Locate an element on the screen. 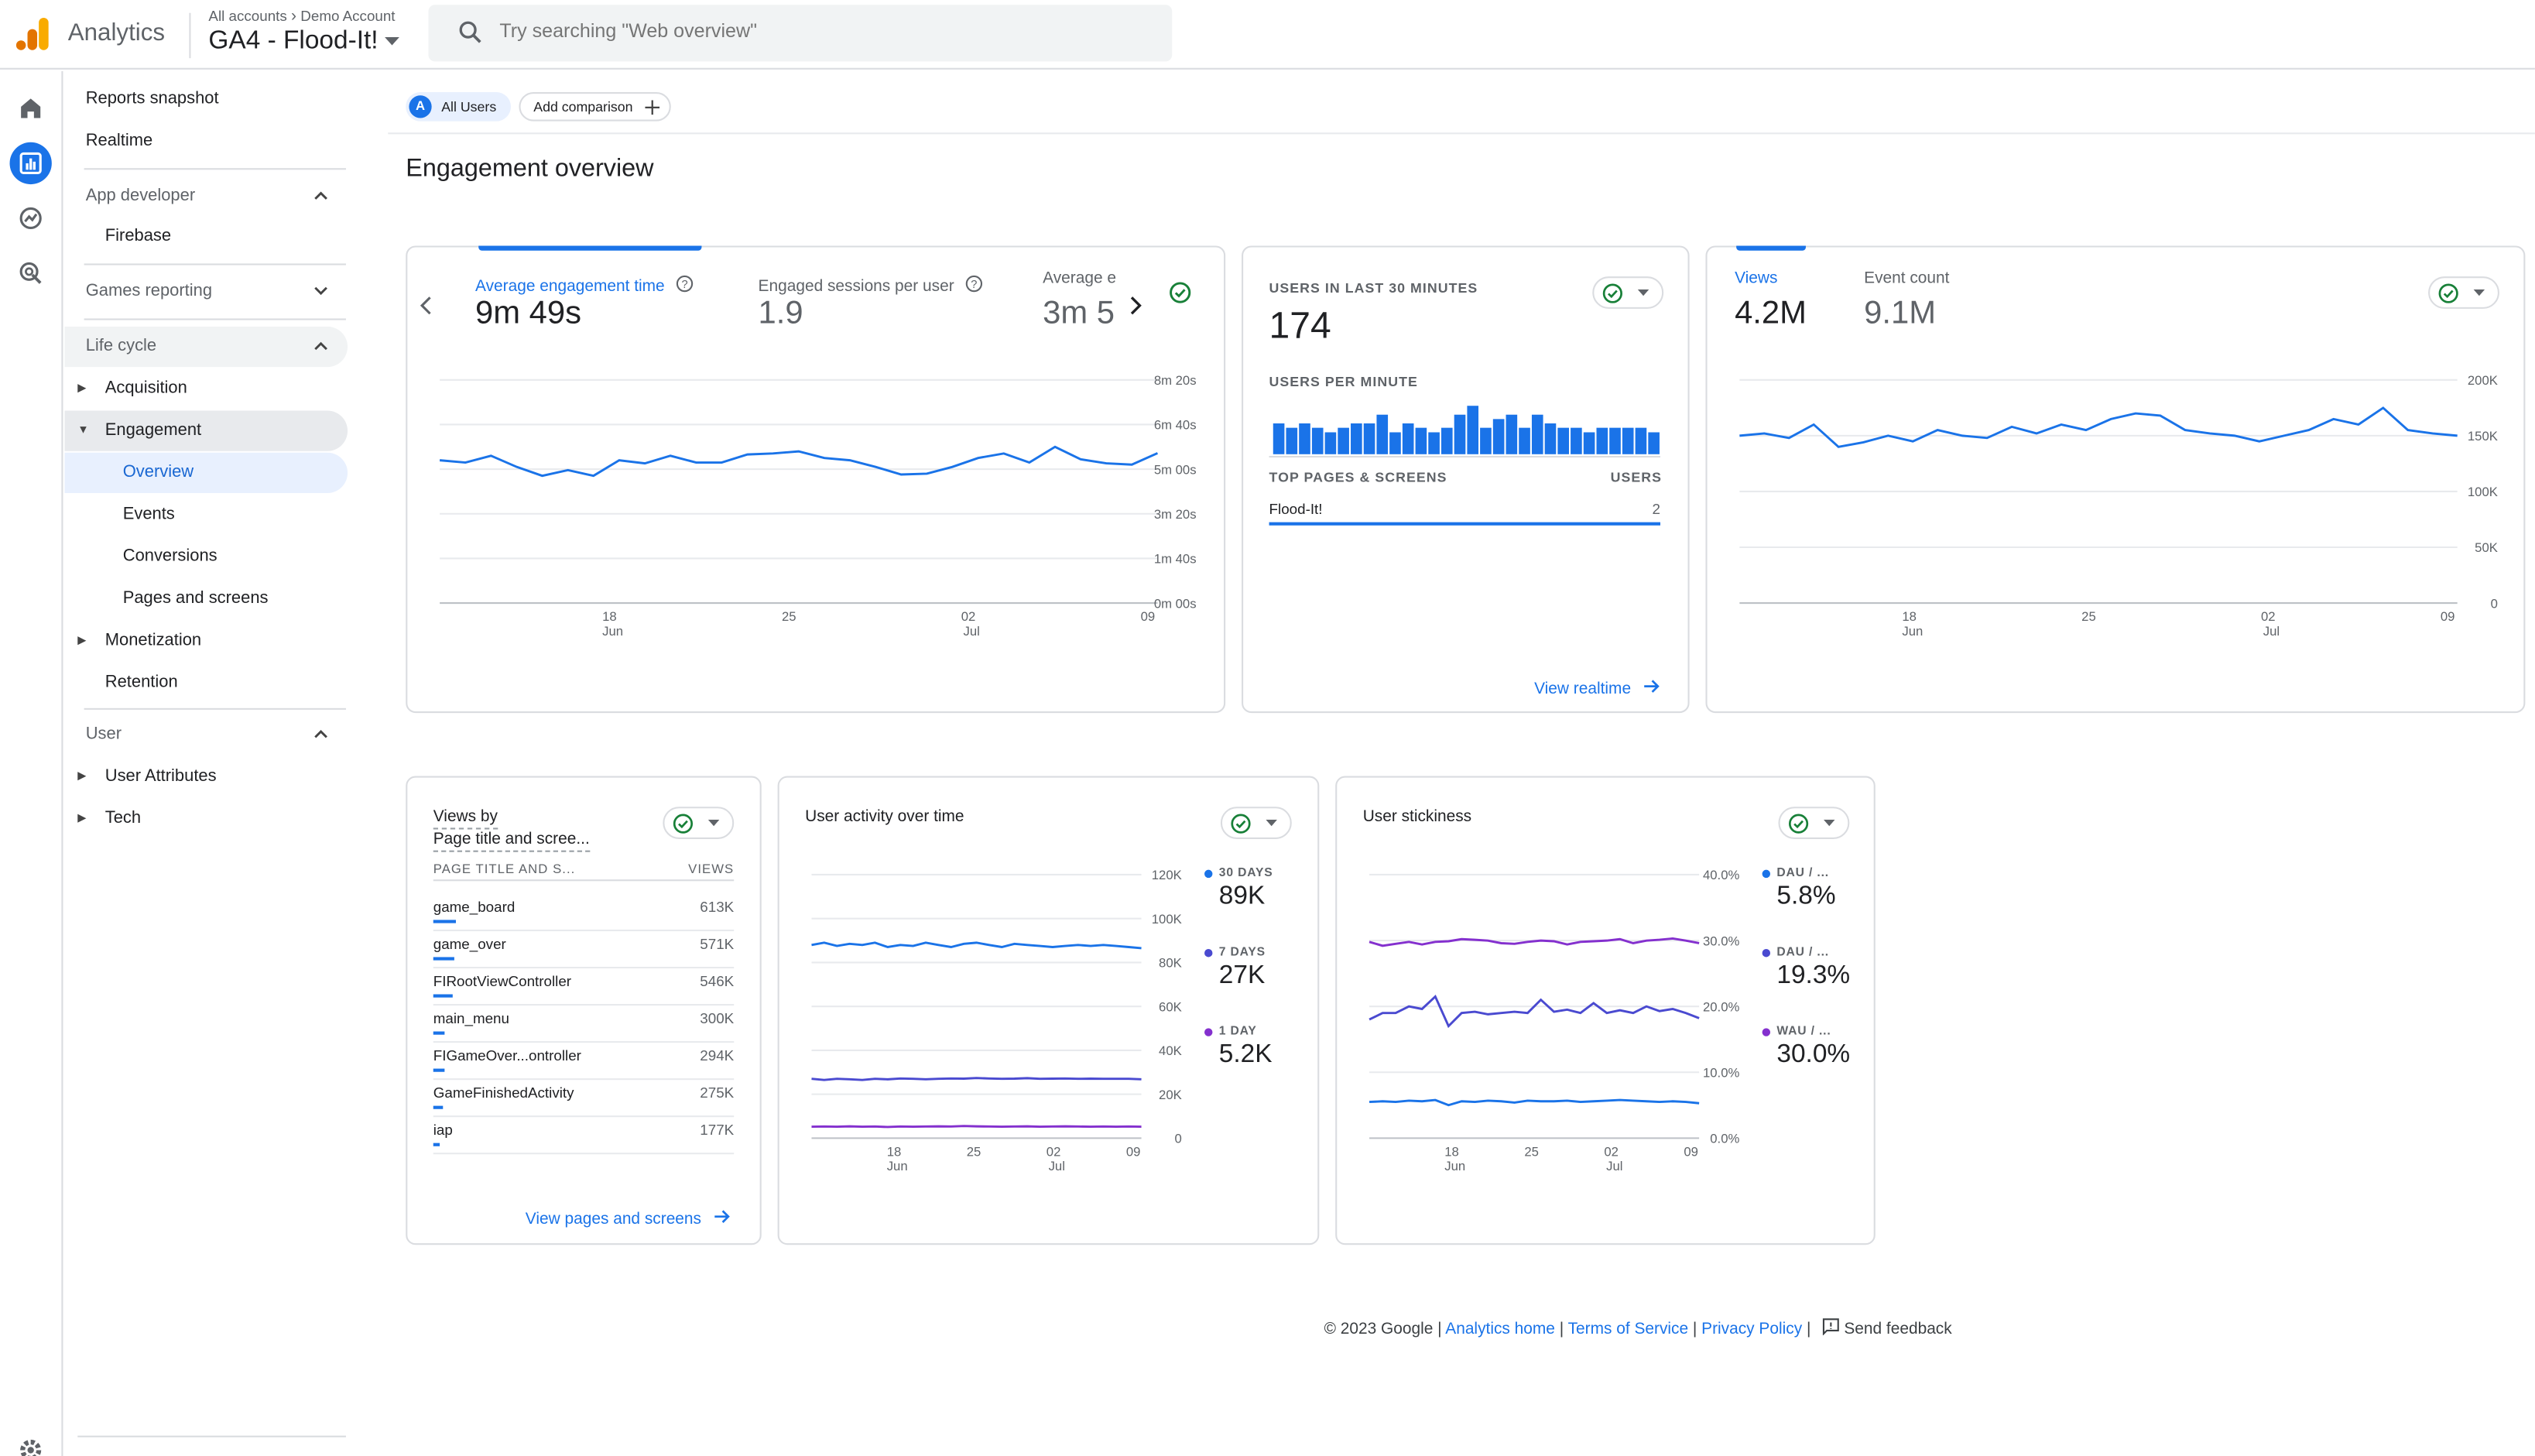  metric-label: Average engagement time is located at coordinates (570, 287).